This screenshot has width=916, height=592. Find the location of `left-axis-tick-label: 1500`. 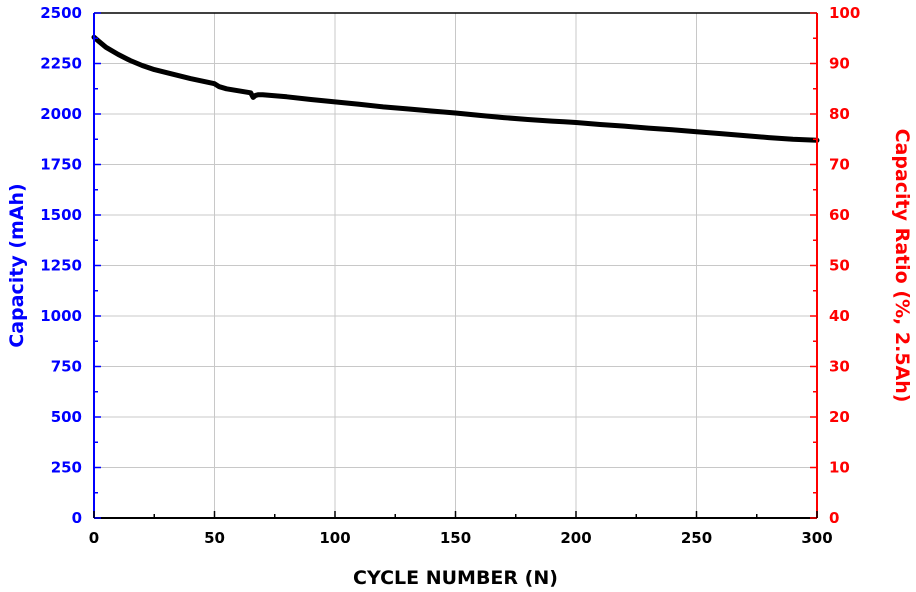

left-axis-tick-label: 1500 is located at coordinates (61, 215).